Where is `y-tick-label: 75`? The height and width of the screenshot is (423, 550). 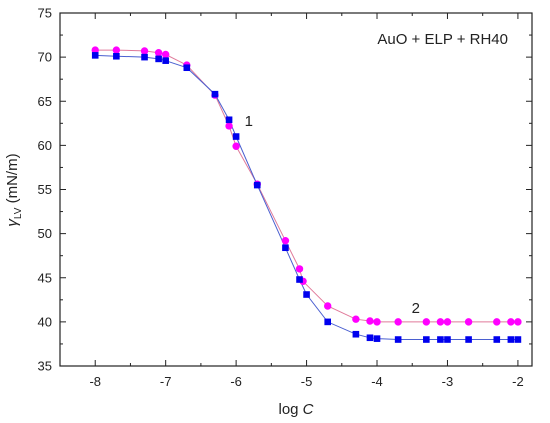
y-tick-label: 75 is located at coordinates (45, 13).